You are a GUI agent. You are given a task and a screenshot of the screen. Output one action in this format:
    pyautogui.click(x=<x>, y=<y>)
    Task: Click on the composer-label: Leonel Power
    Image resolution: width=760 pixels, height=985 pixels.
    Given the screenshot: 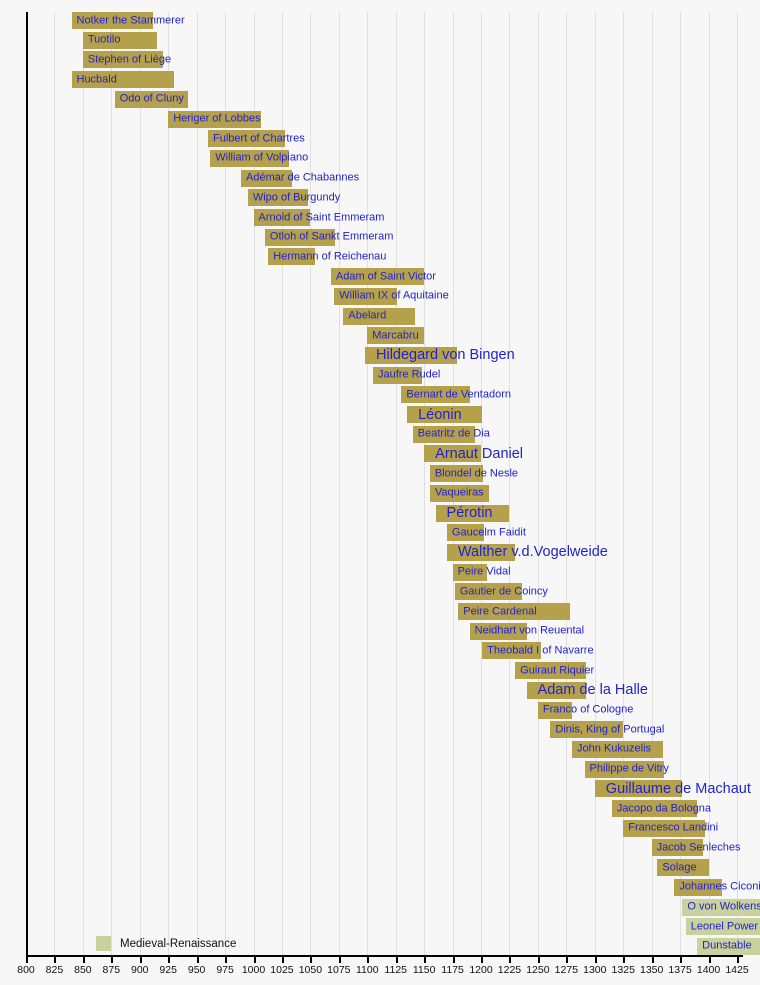 What is the action you would take?
    pyautogui.click(x=724, y=926)
    